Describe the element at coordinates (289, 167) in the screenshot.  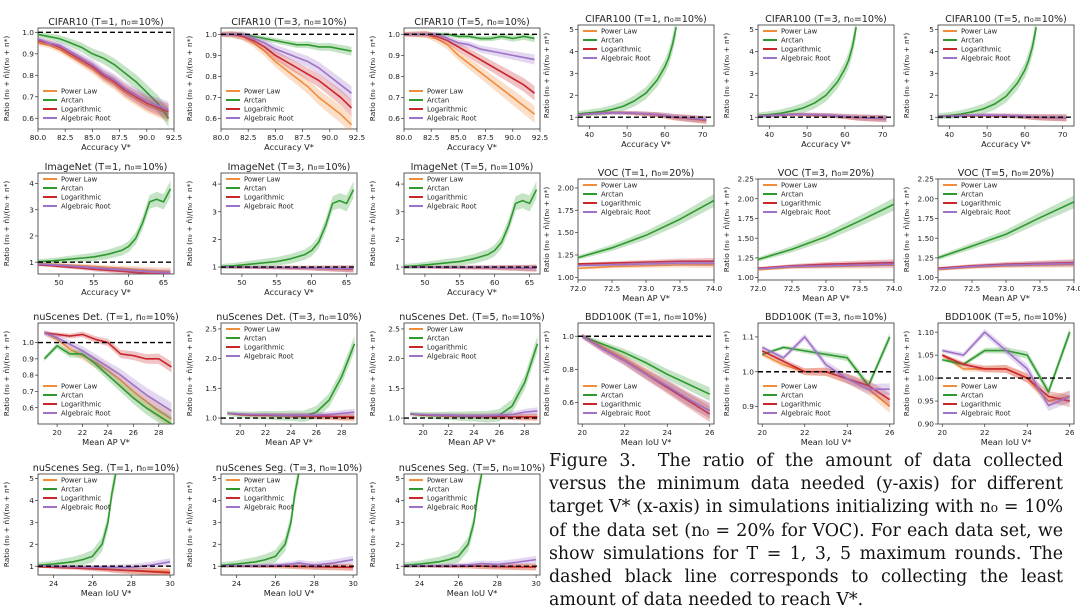
I see `chart-title: ImageNet (T=3, n₀=10%)` at that location.